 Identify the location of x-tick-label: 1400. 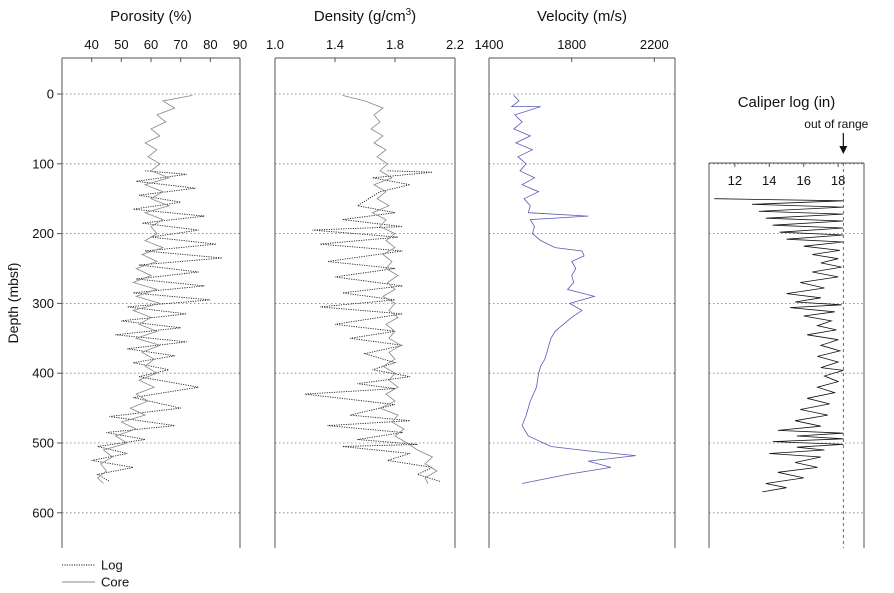
(489, 44).